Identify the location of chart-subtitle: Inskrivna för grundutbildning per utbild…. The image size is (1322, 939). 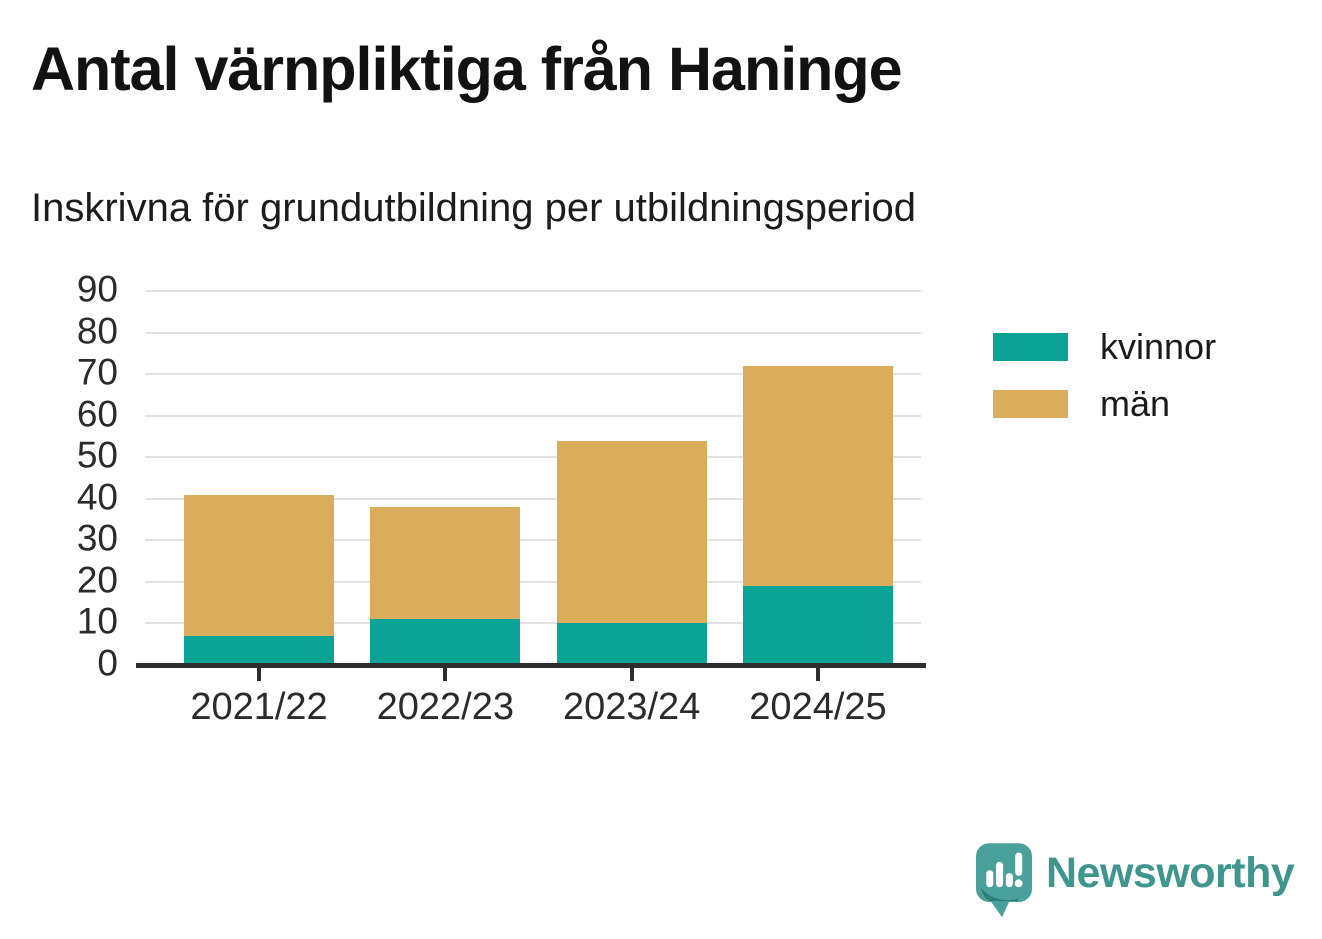
(473, 208).